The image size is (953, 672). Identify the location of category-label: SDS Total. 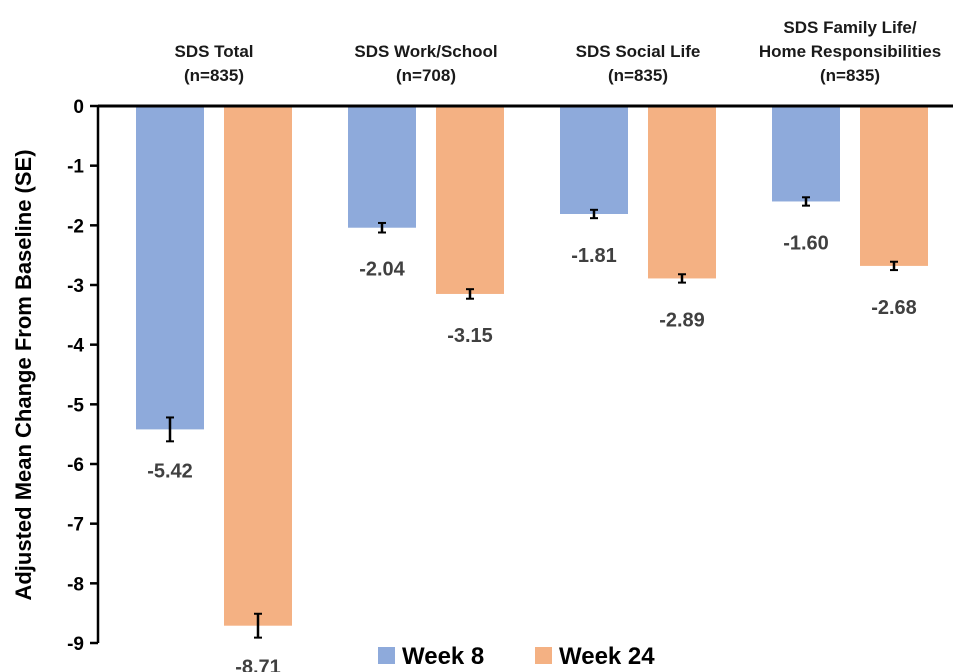
(213, 51).